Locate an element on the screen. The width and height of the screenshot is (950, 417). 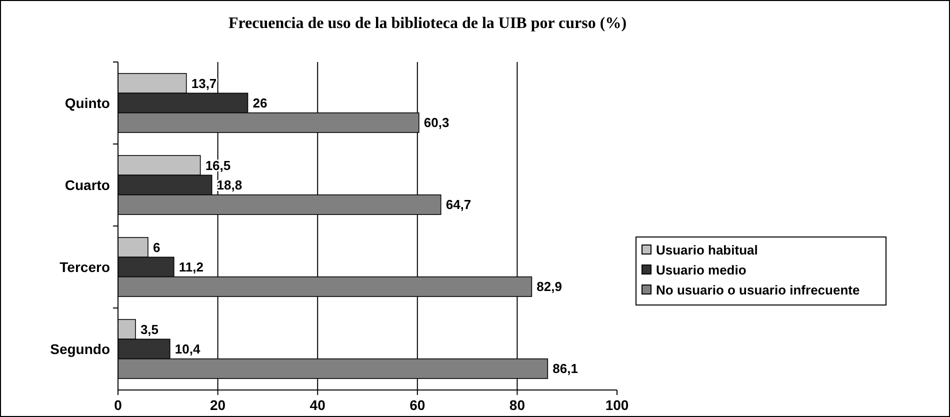
data-label: 82,9 is located at coordinates (549, 286).